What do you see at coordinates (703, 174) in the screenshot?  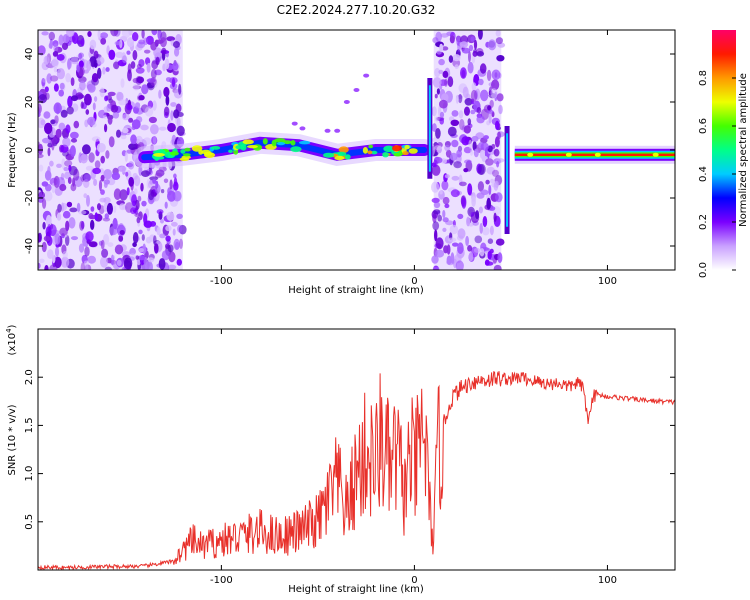 I see `colorbar-tick-label: 0.4` at bounding box center [703, 174].